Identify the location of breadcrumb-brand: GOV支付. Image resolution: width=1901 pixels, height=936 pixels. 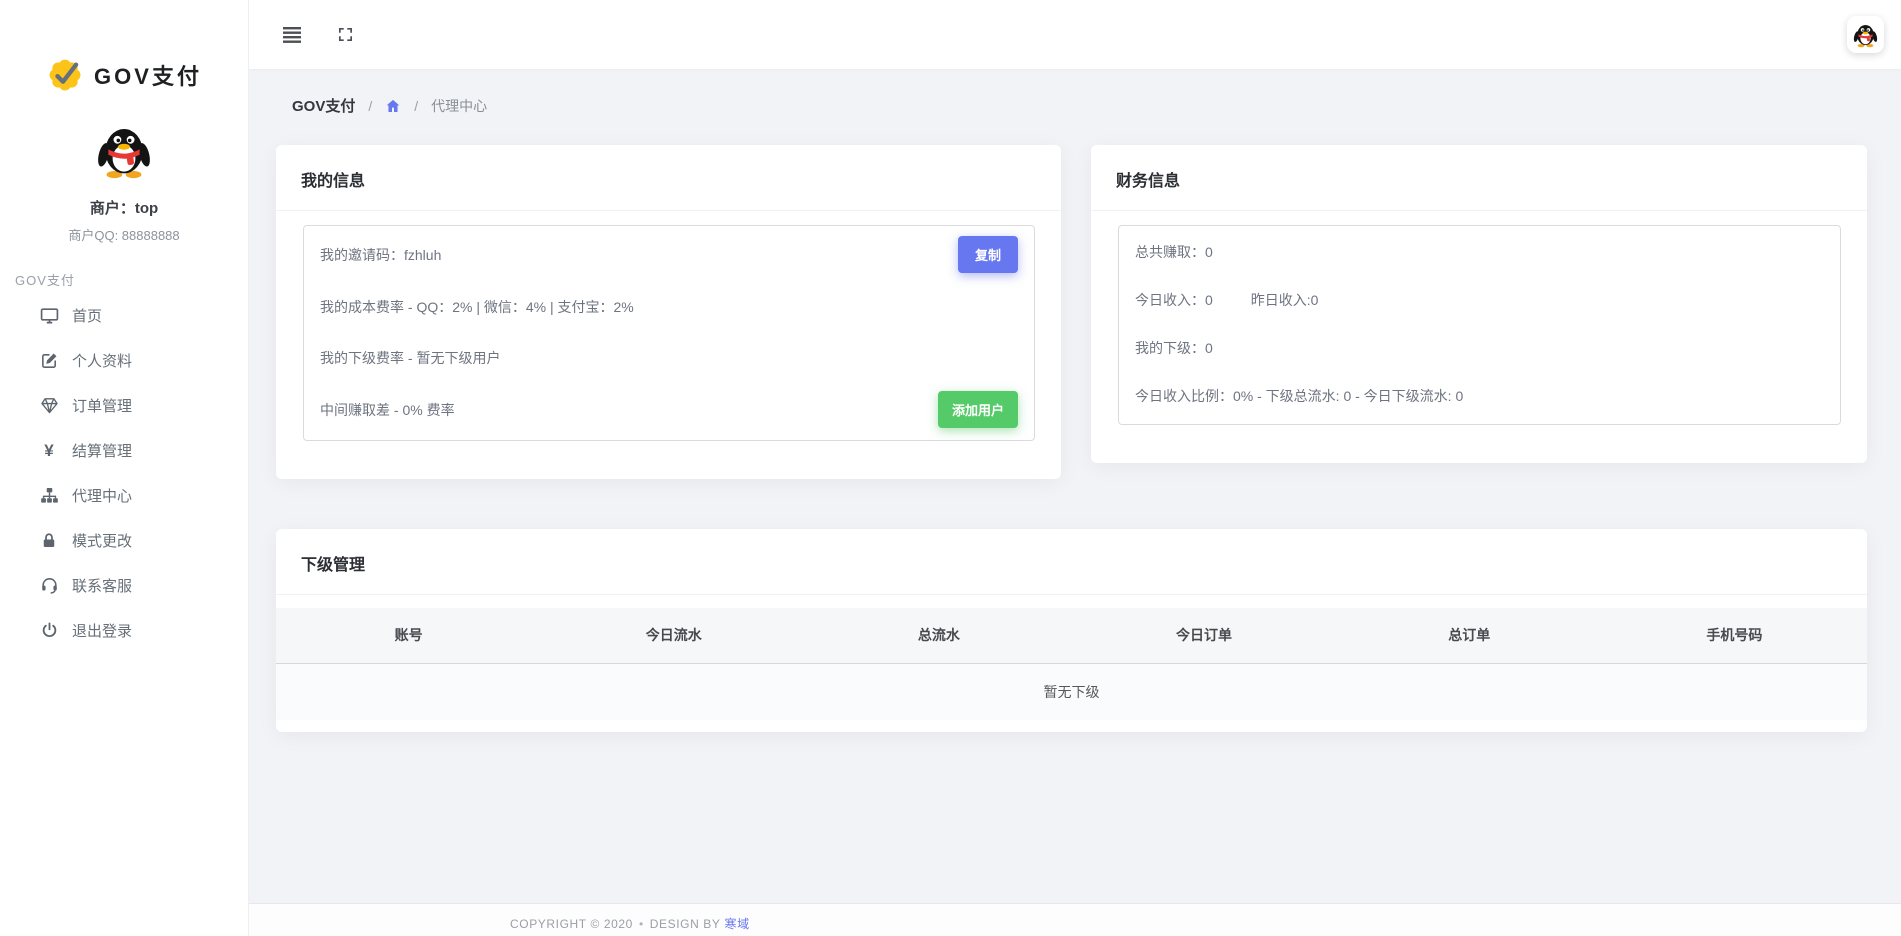
(324, 106).